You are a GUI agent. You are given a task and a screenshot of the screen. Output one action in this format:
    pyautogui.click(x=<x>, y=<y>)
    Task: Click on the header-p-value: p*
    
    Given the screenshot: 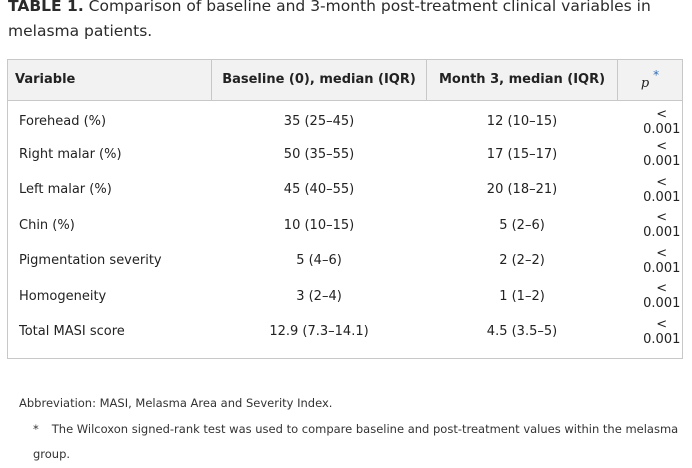 What is the action you would take?
    pyautogui.click(x=649, y=80)
    